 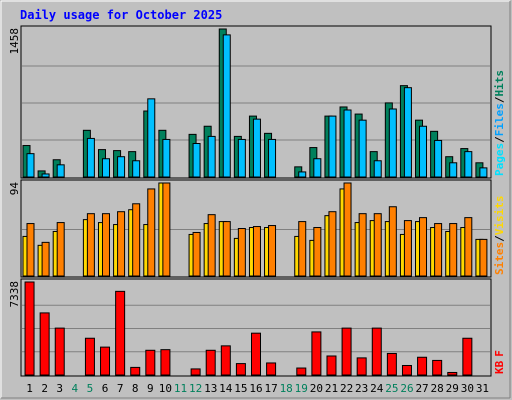 I want to click on x-label-day-26: 26, so click(x=406, y=388).